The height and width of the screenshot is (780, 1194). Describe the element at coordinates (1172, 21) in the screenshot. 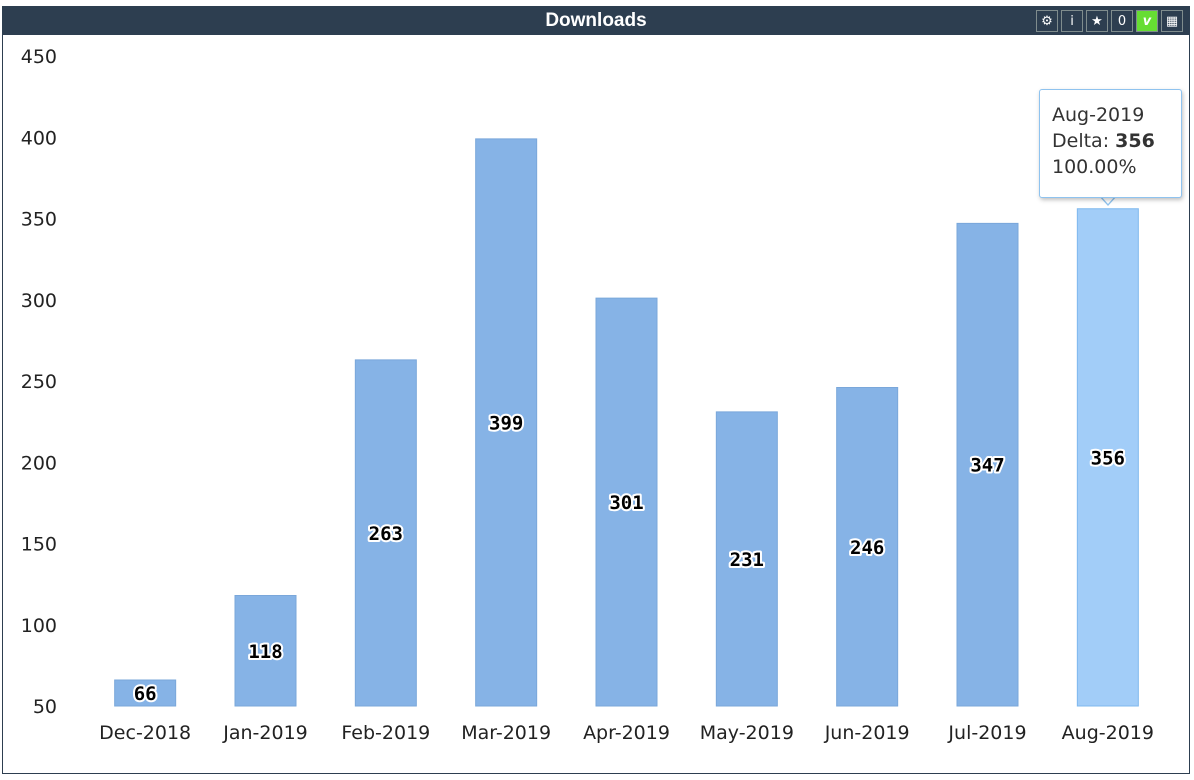

I see `table-icon: ▦` at that location.